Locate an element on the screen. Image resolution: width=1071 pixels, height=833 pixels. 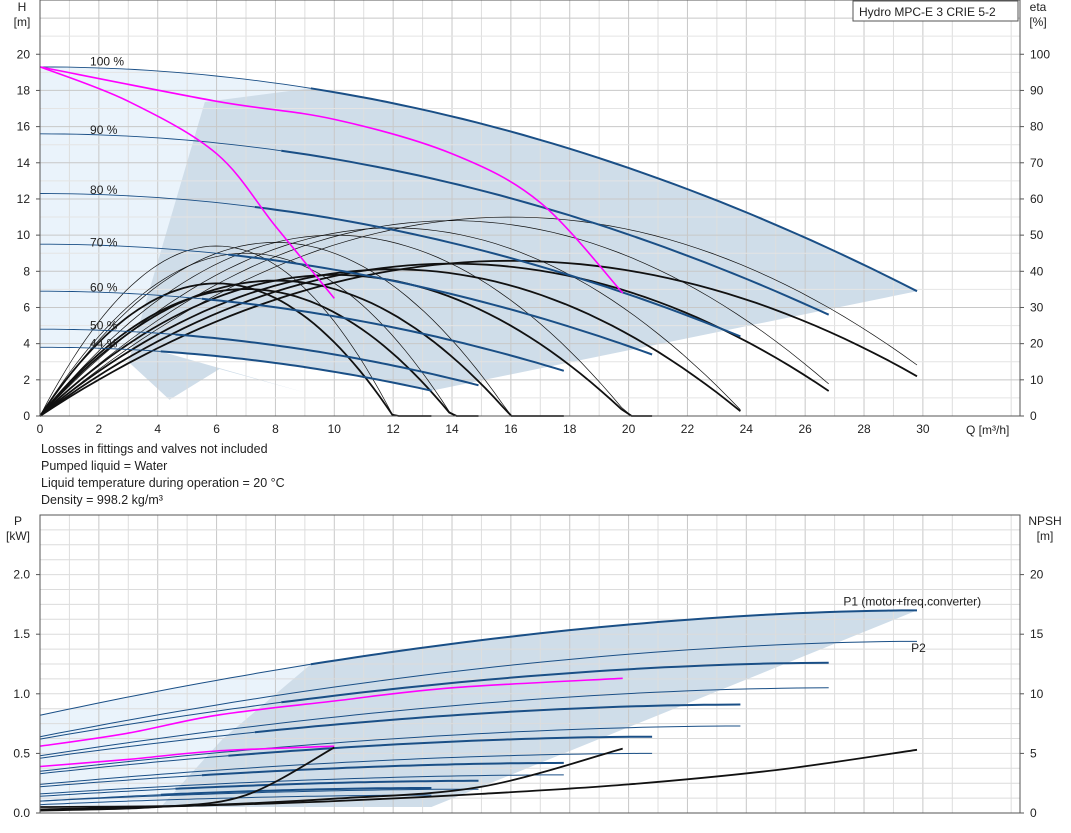
p-axis-unit: [kW] is located at coordinates (18, 536).